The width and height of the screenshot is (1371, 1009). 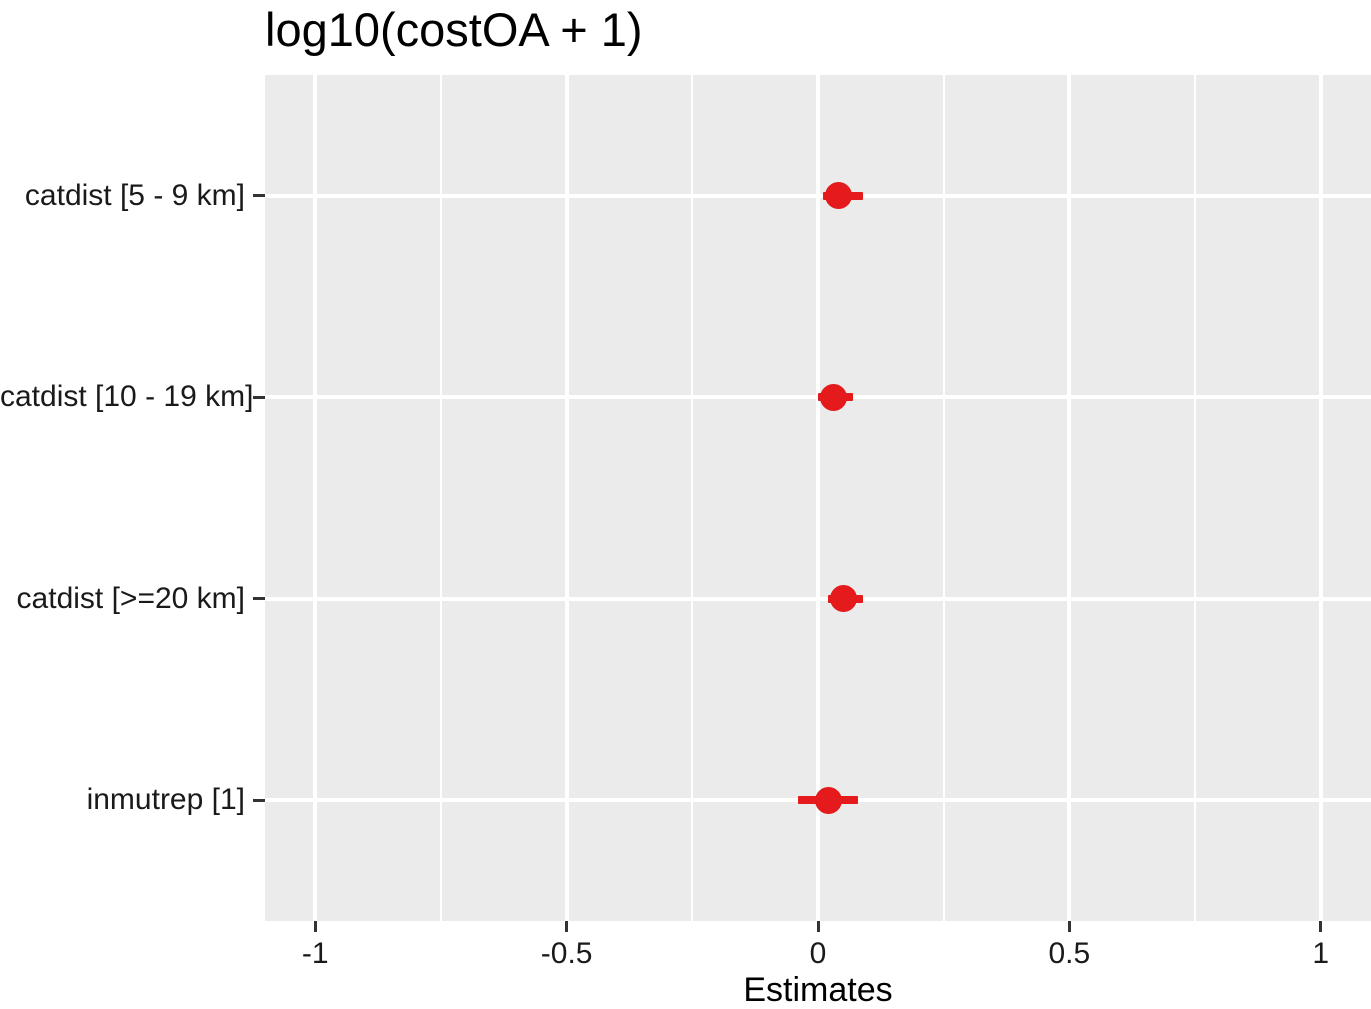 I want to click on x-axis-tick-label: 0.5, so click(x=1069, y=953).